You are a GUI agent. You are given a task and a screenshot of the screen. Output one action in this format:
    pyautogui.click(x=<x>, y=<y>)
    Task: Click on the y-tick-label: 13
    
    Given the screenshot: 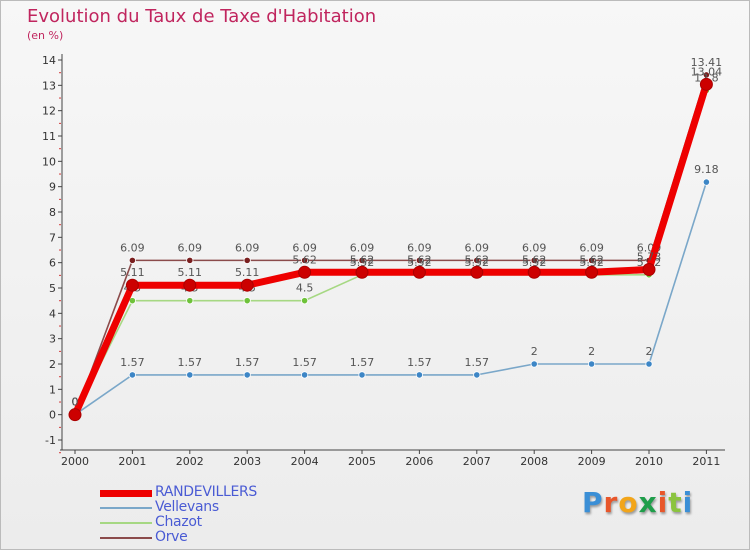 What is the action you would take?
    pyautogui.click(x=49, y=85)
    